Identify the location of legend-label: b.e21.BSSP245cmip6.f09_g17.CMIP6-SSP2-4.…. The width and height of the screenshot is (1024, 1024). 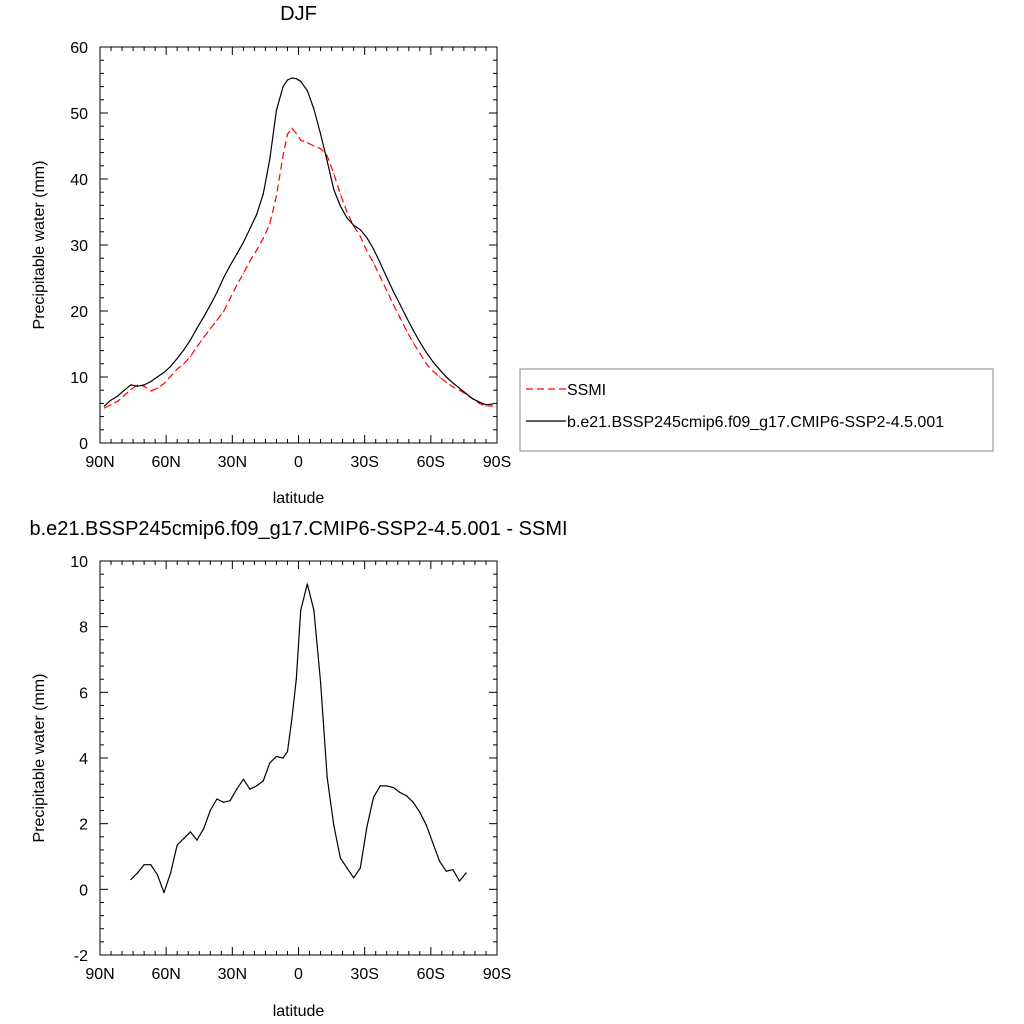
(755, 422).